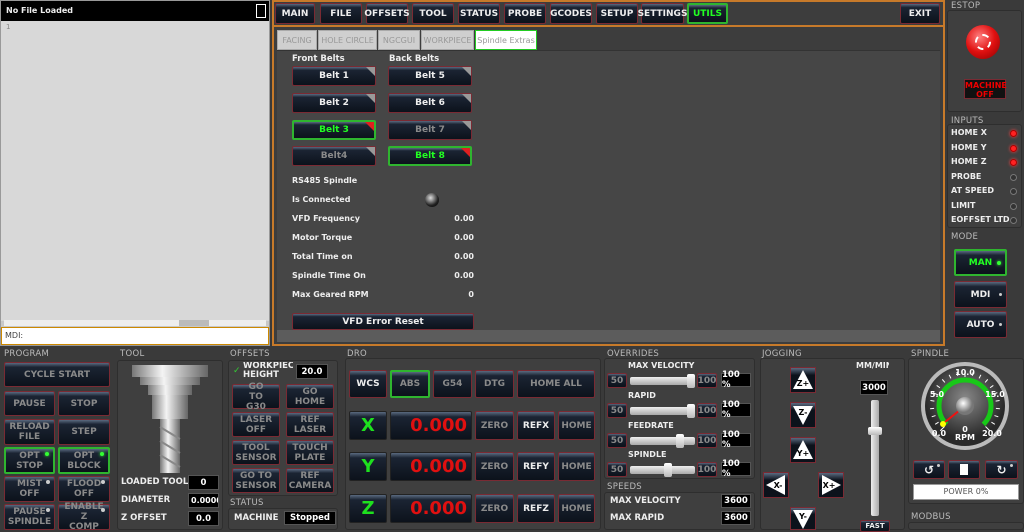 The height and width of the screenshot is (532, 1024). What do you see at coordinates (494, 466) in the screenshot?
I see `y-zero-button: ZERO` at bounding box center [494, 466].